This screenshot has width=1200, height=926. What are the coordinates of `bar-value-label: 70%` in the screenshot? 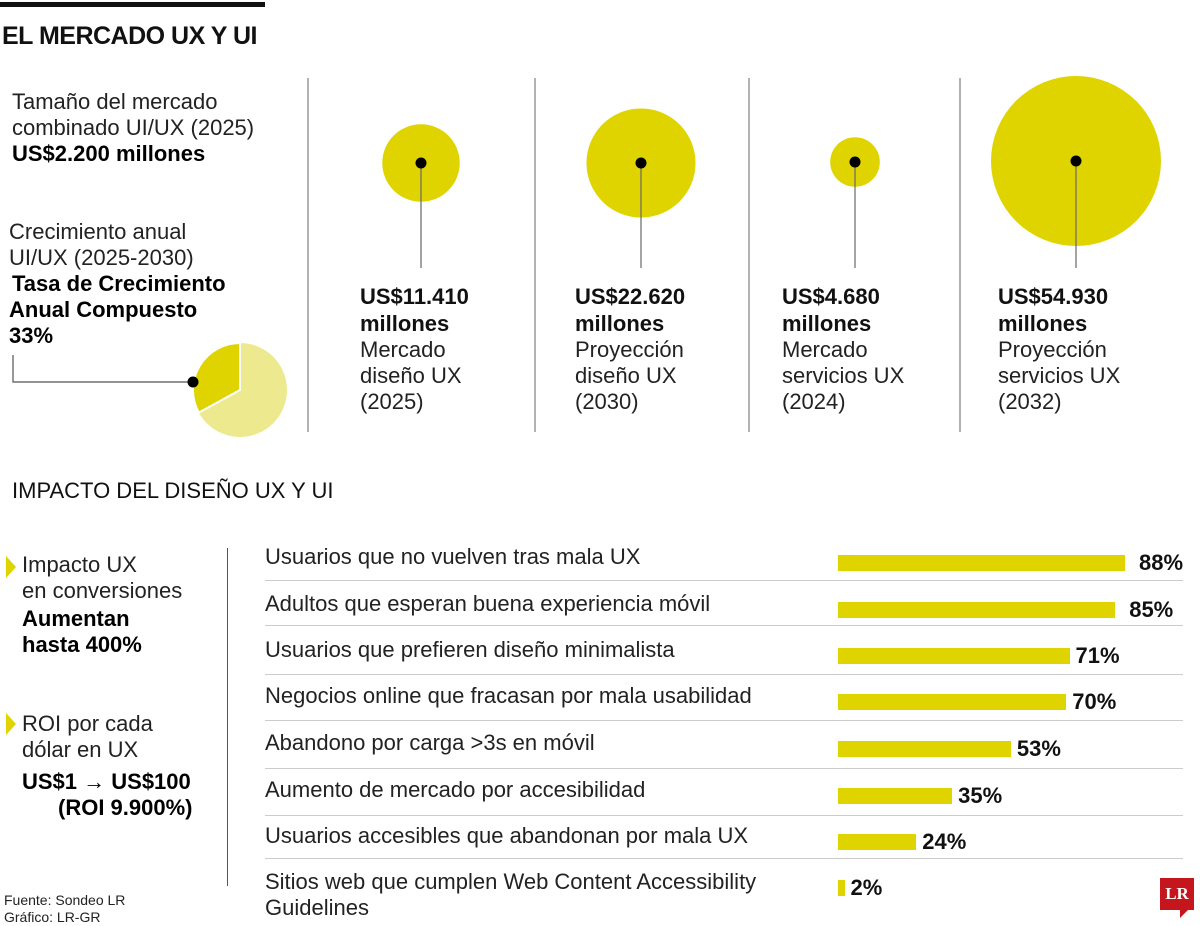 It's located at (1094, 701).